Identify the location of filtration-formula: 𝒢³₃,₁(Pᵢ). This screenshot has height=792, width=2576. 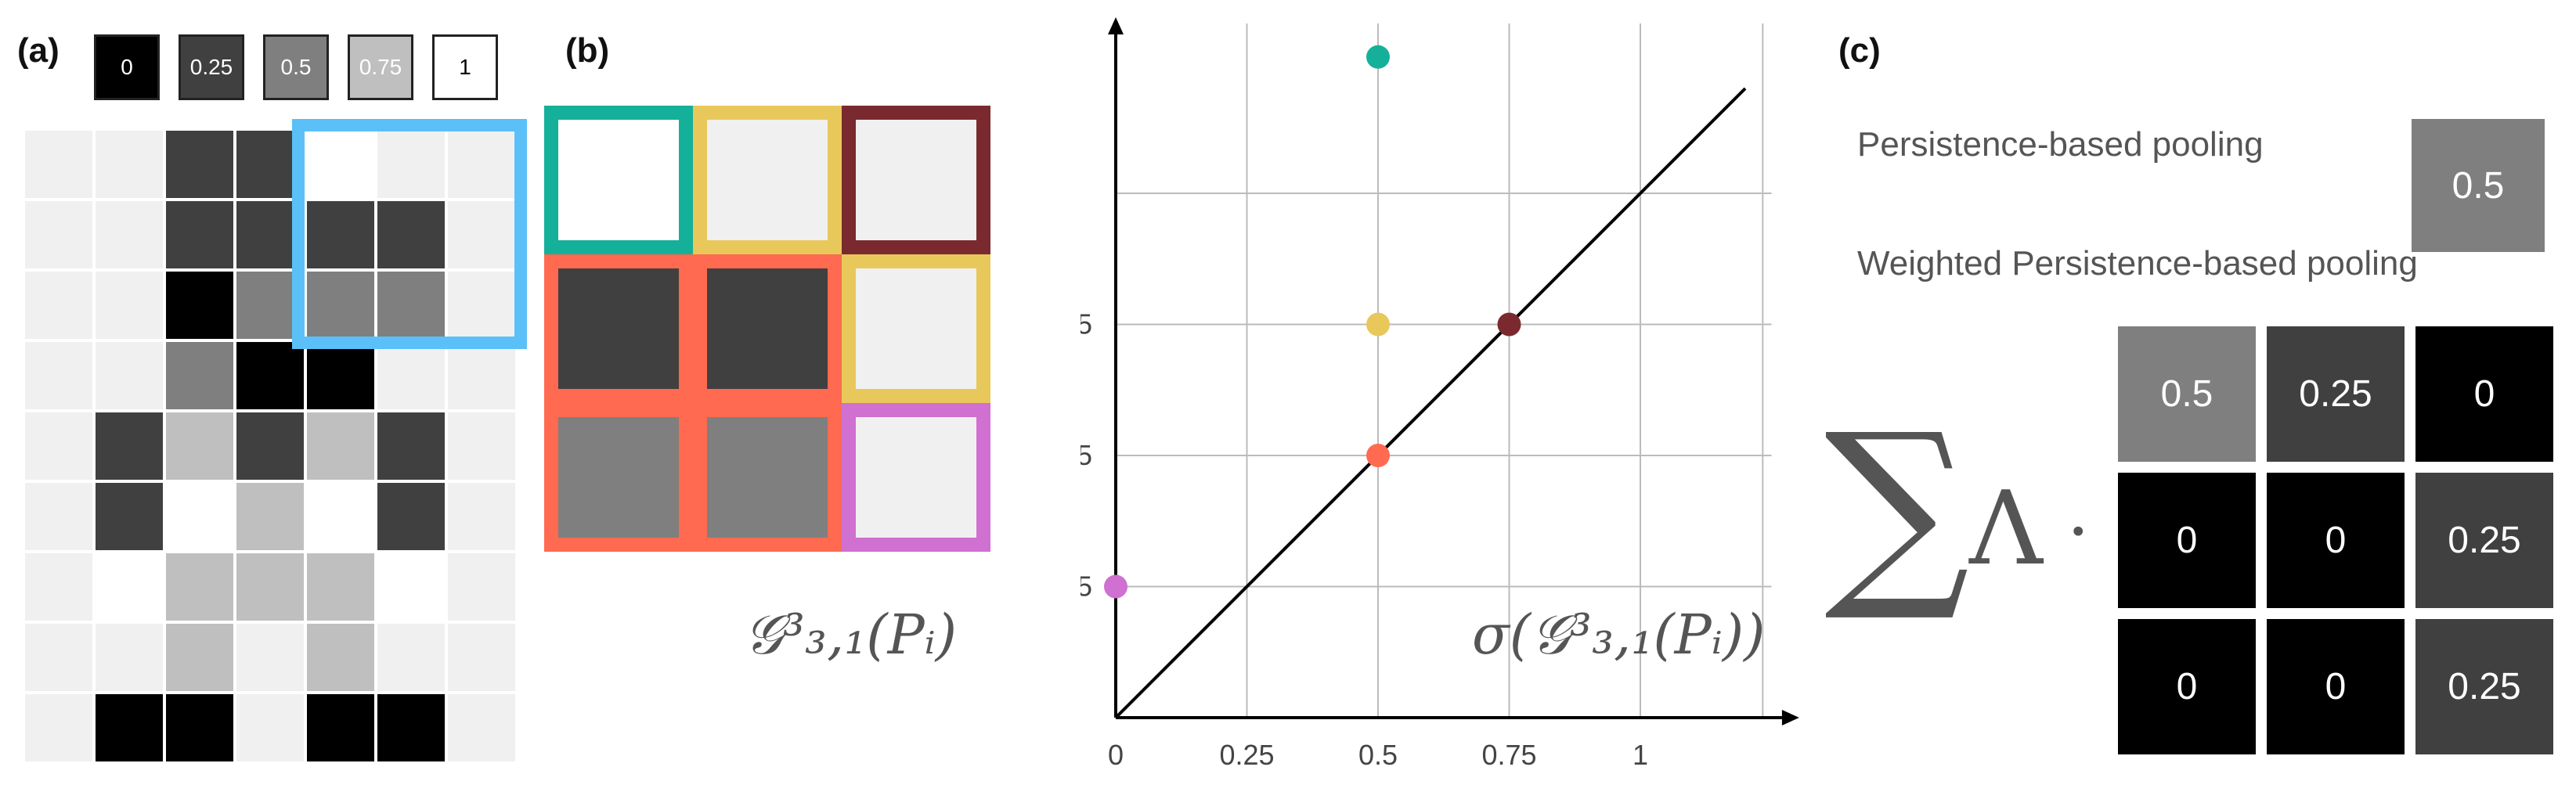
(851, 635).